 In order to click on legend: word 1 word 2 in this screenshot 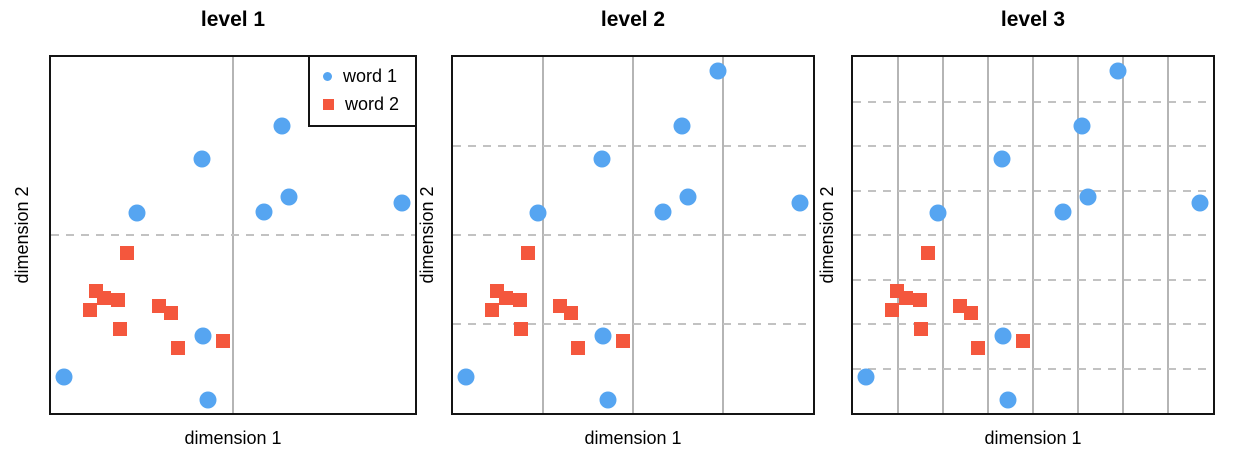, I will do `click(362, 91)`.